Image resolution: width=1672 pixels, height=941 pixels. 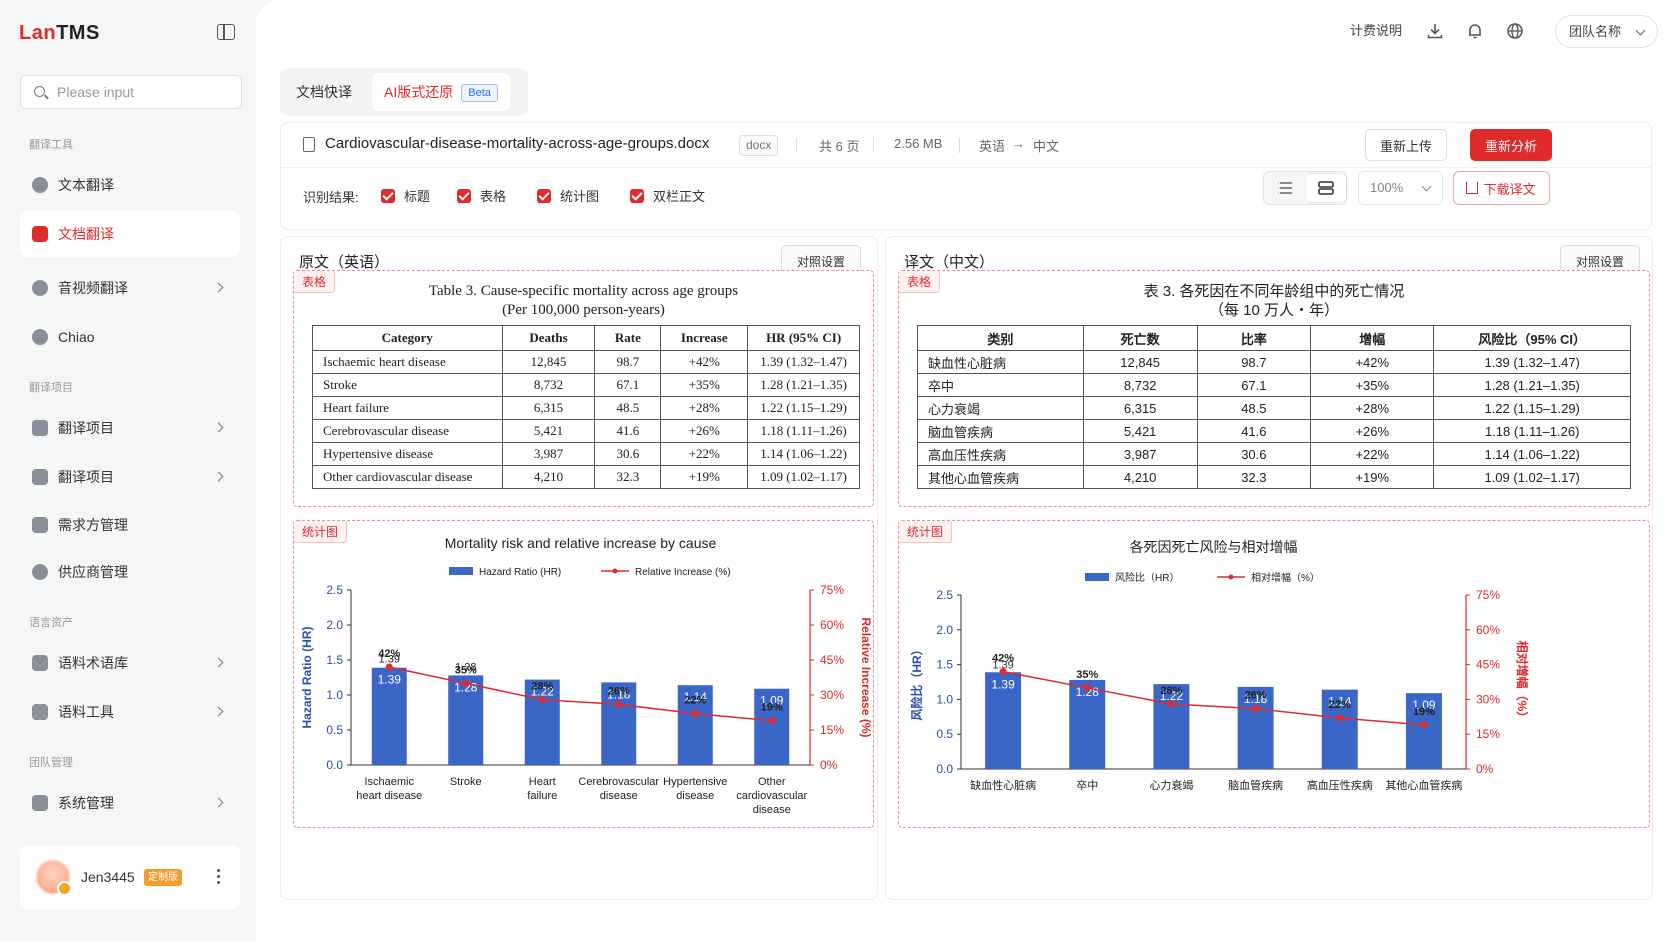 What do you see at coordinates (679, 196) in the screenshot?
I see `checkbox-label: 双栏正文` at bounding box center [679, 196].